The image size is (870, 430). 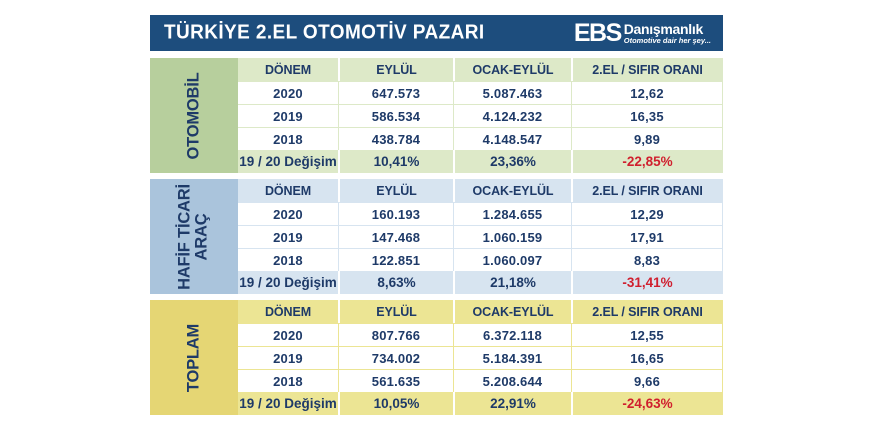 What do you see at coordinates (395, 381) in the screenshot?
I see `cell-eylul: 561.635` at bounding box center [395, 381].